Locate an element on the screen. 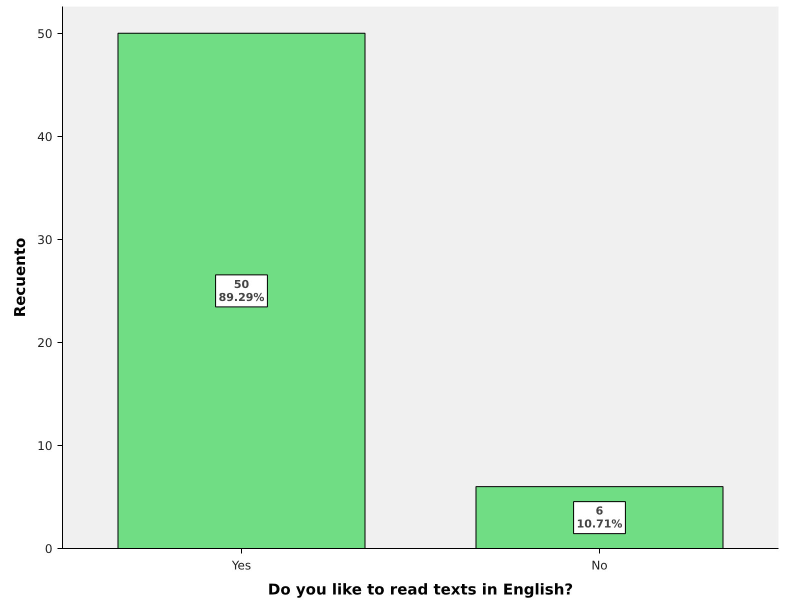 The image size is (786, 606). y-tick-label: 50 is located at coordinates (45, 33).